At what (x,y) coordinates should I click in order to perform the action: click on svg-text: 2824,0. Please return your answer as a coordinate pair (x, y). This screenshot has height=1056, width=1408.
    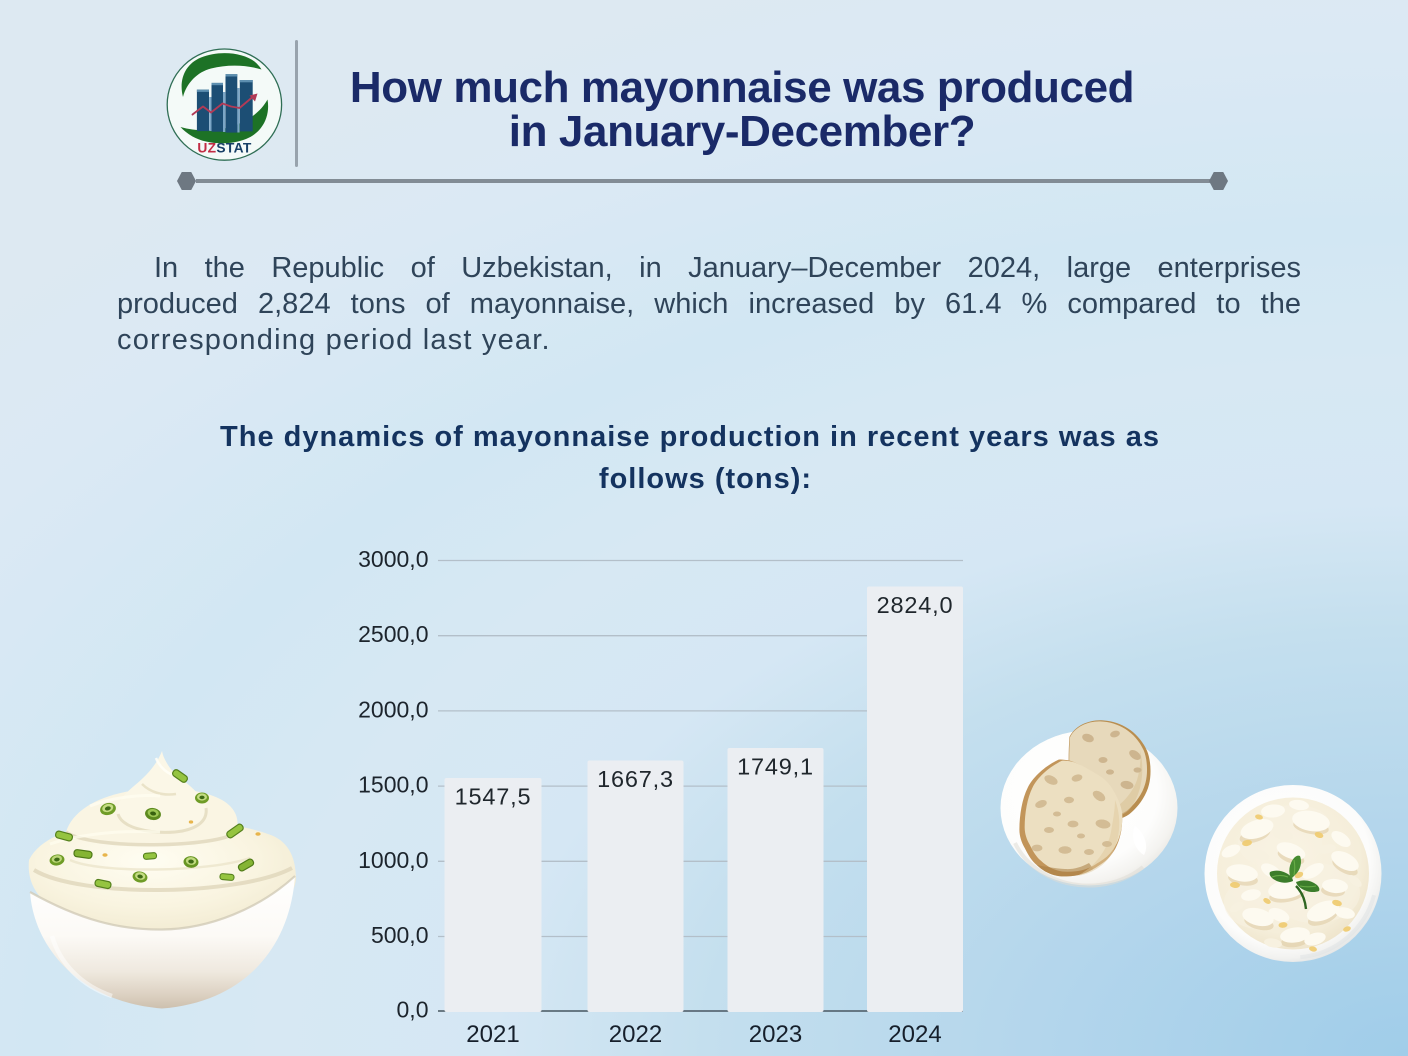
    Looking at the image, I should click on (915, 605).